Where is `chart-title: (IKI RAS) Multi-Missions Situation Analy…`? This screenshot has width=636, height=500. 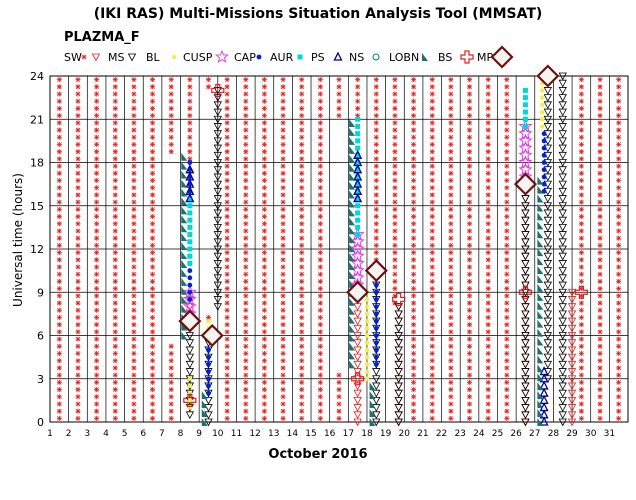 chart-title: (IKI RAS) Multi-Missions Situation Analy… is located at coordinates (318, 14).